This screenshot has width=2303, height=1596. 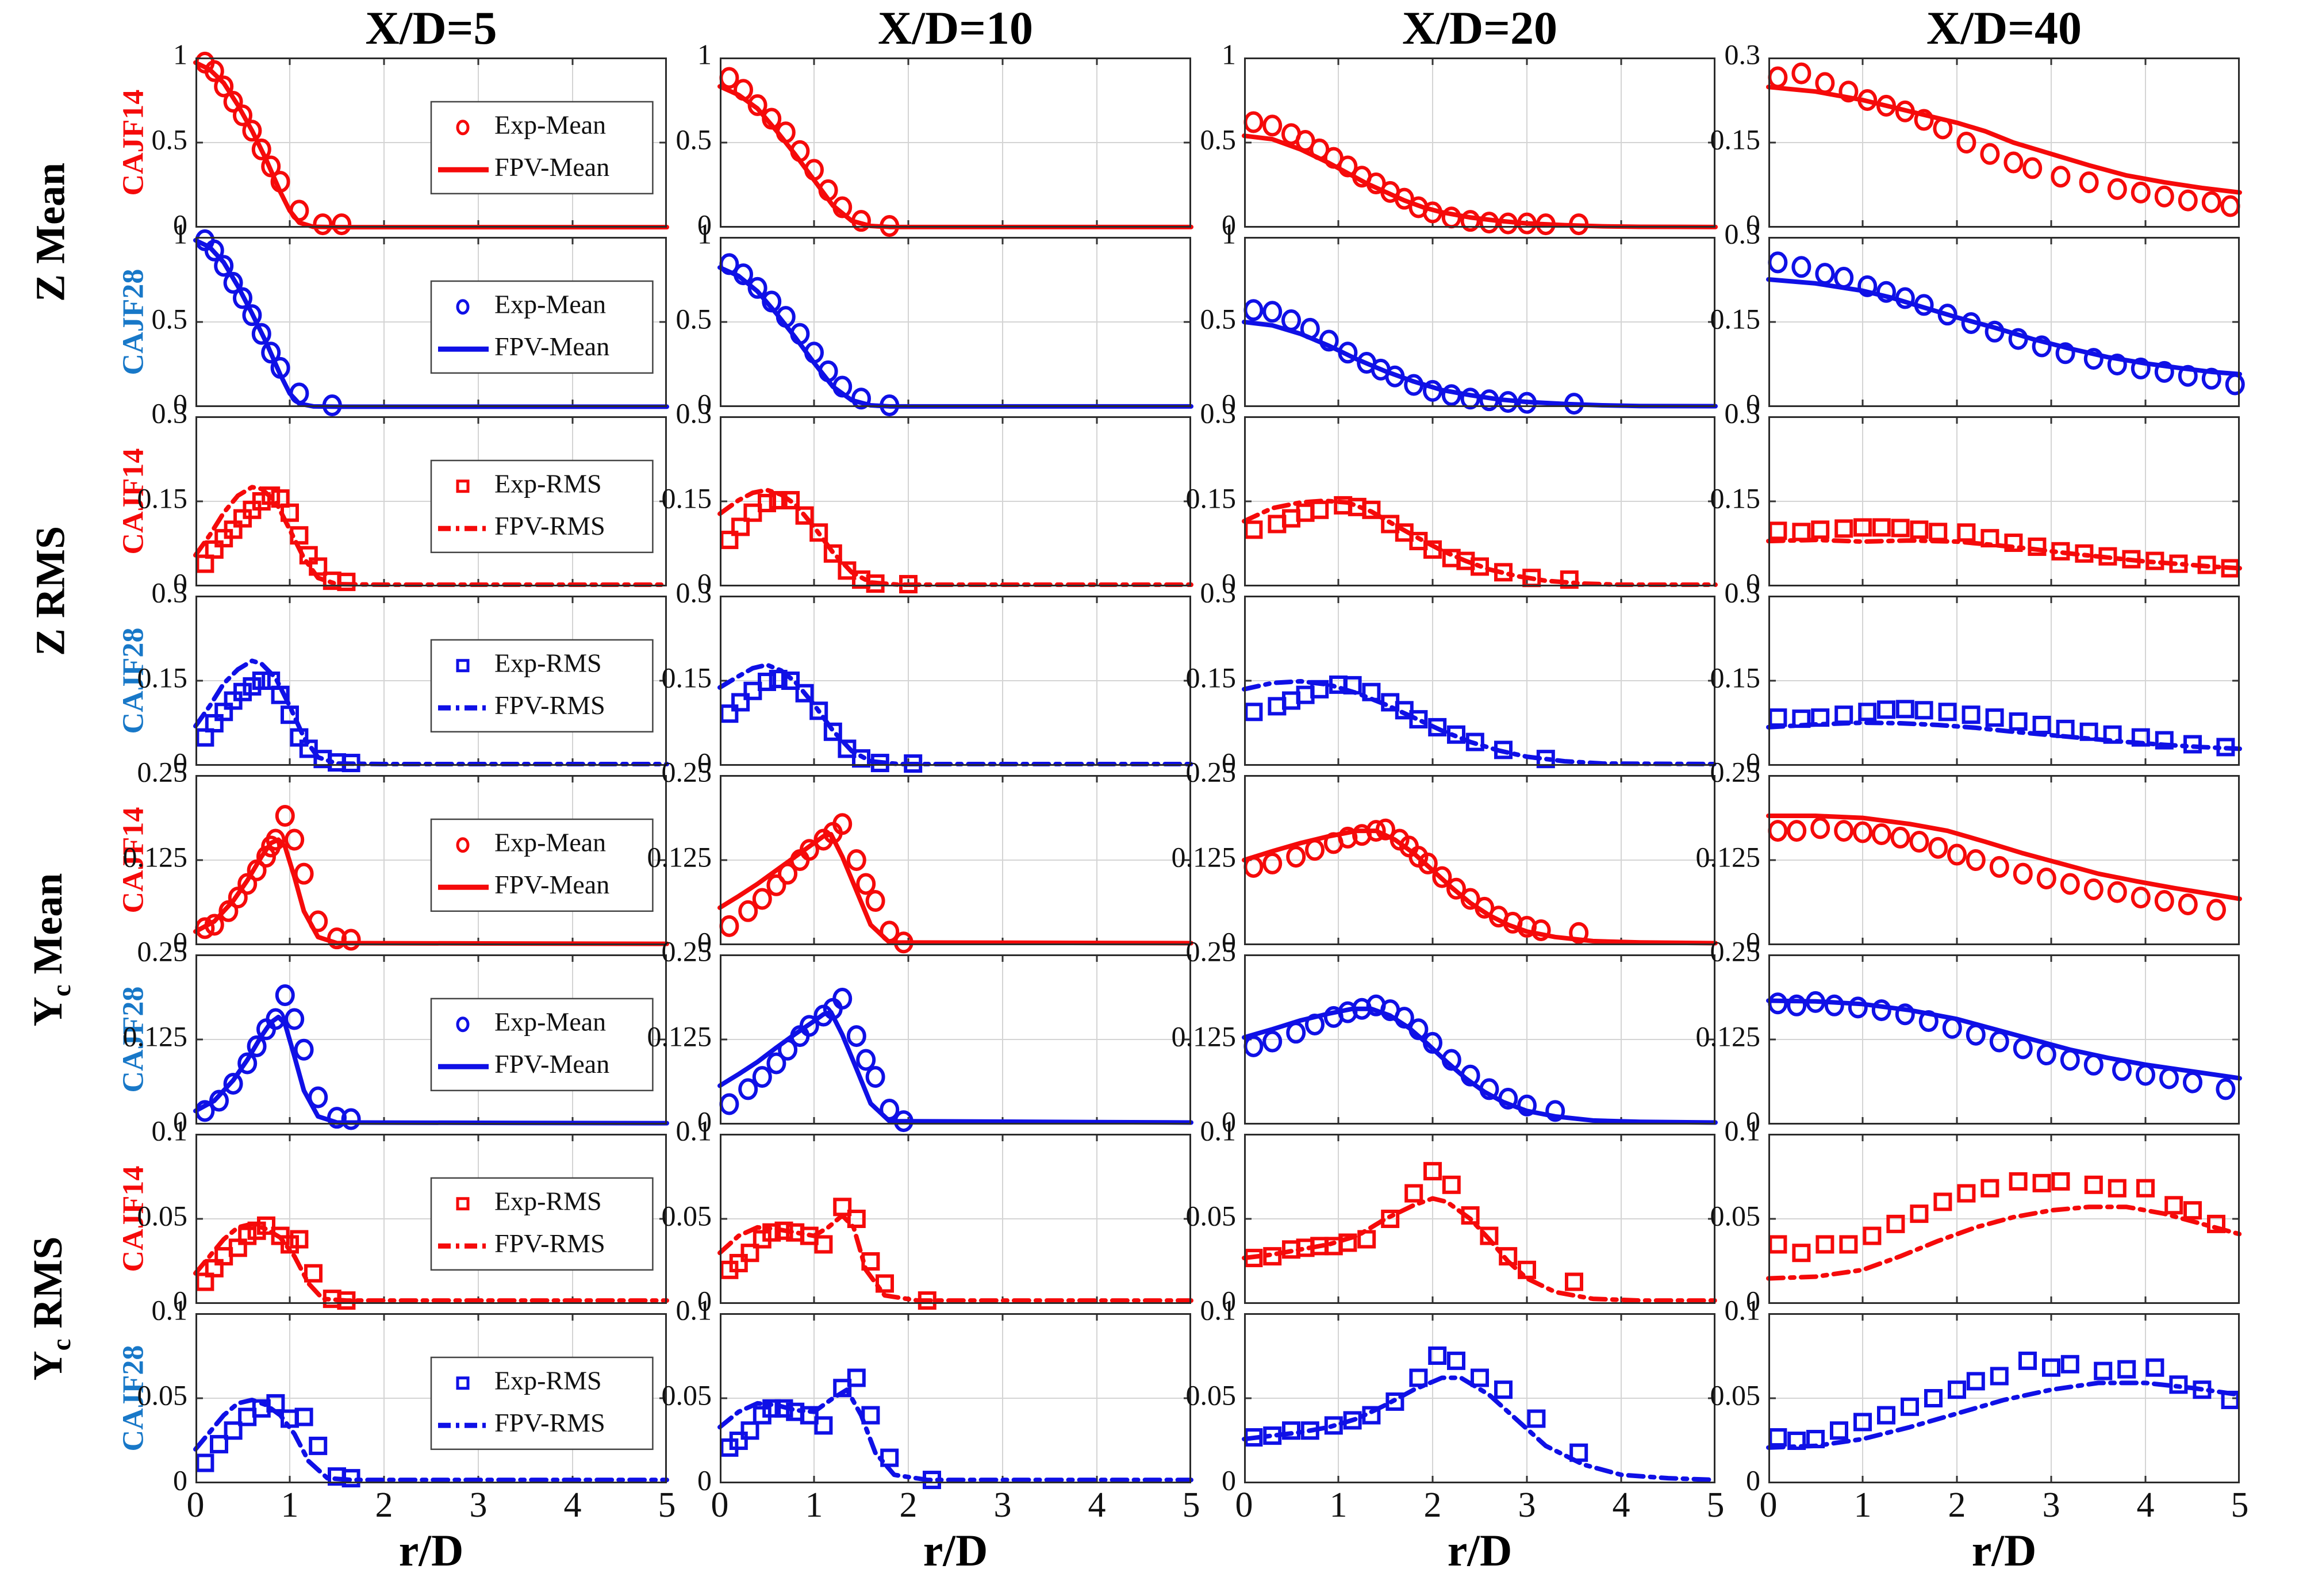 I want to click on subplot-y-c-mean-cajf28-c3: 0 0.125 0.25, so click(x=1445, y=1036).